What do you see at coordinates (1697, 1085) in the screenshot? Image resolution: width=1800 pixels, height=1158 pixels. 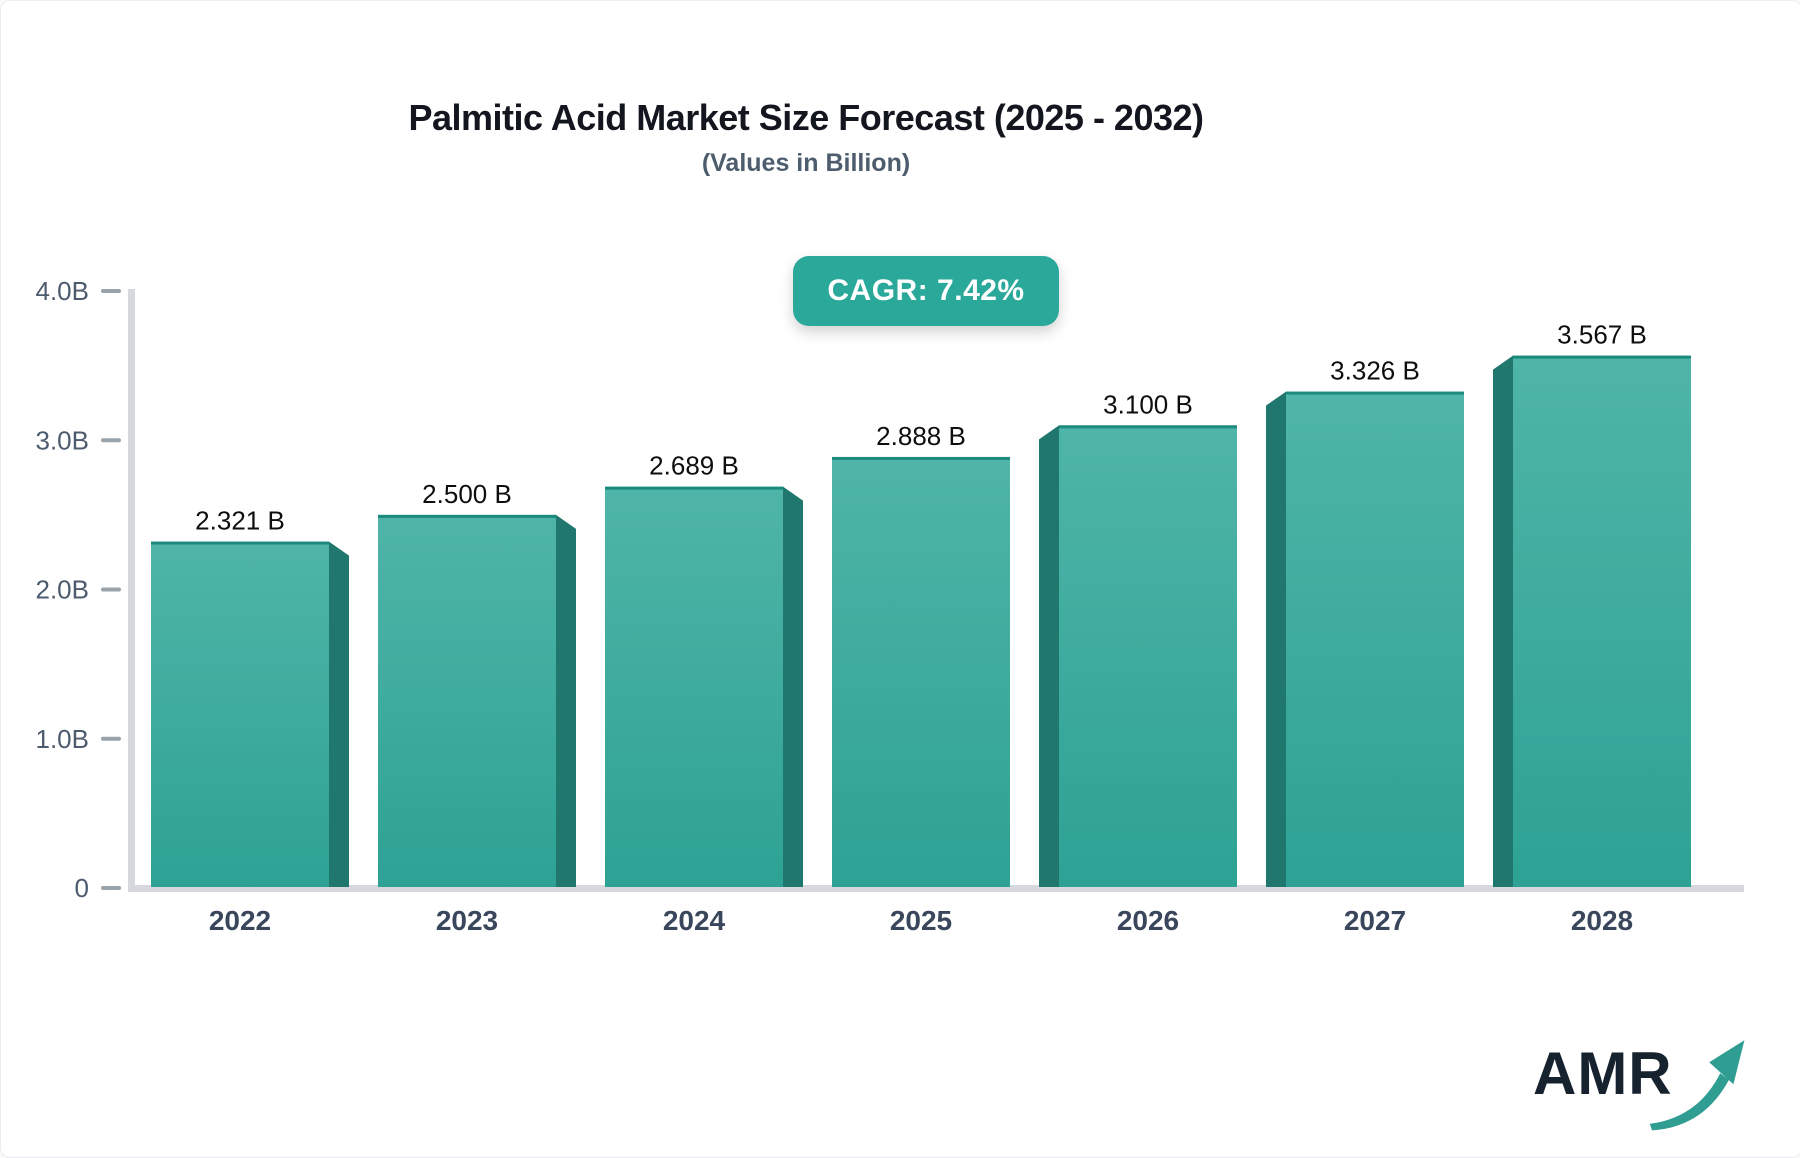 I see `growth-arrow-icon` at bounding box center [1697, 1085].